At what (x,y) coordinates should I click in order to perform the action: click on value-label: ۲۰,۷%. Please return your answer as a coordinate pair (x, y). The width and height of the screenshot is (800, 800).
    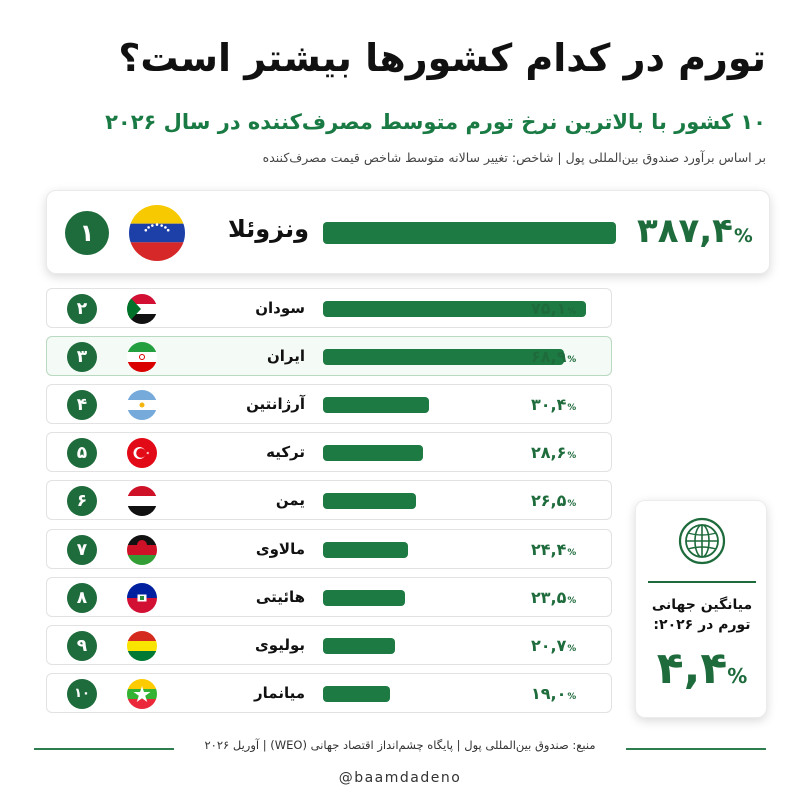
    Looking at the image, I should click on (553, 645).